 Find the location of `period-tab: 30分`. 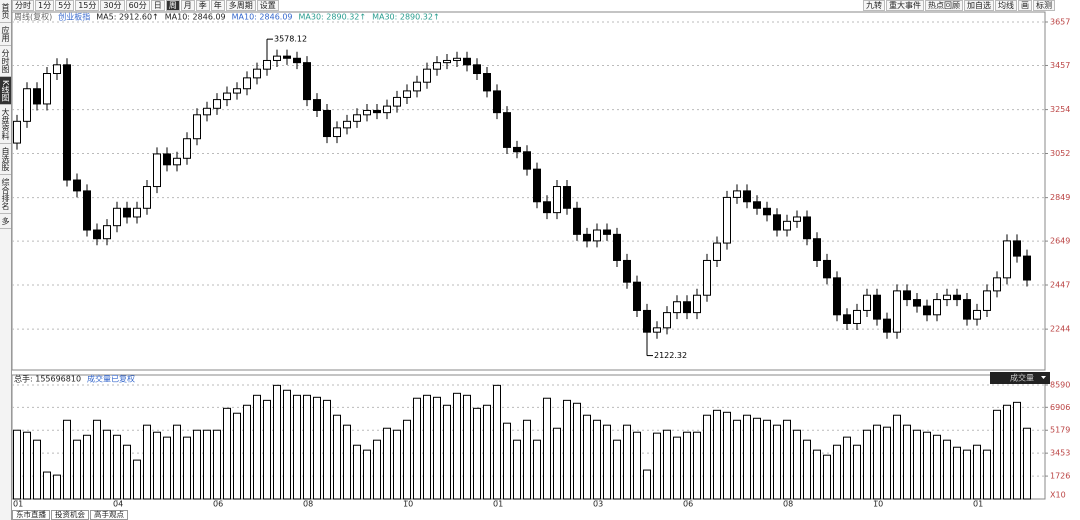

period-tab: 30分 is located at coordinates (112, 5).